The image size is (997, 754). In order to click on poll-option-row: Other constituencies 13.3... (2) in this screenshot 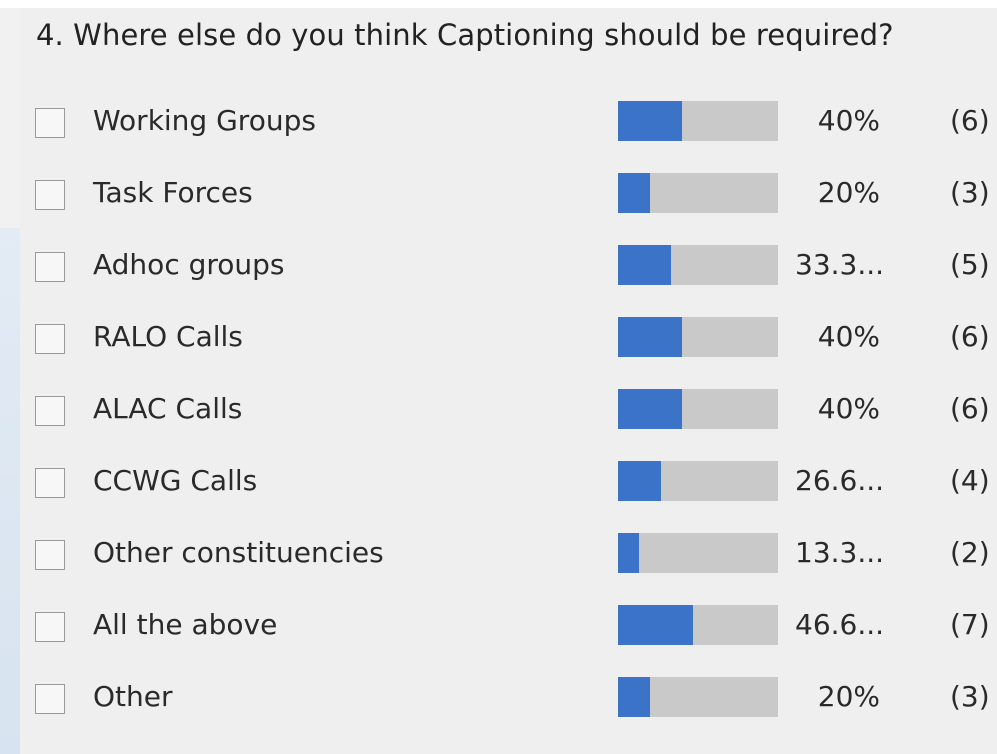, I will do `click(498, 555)`.